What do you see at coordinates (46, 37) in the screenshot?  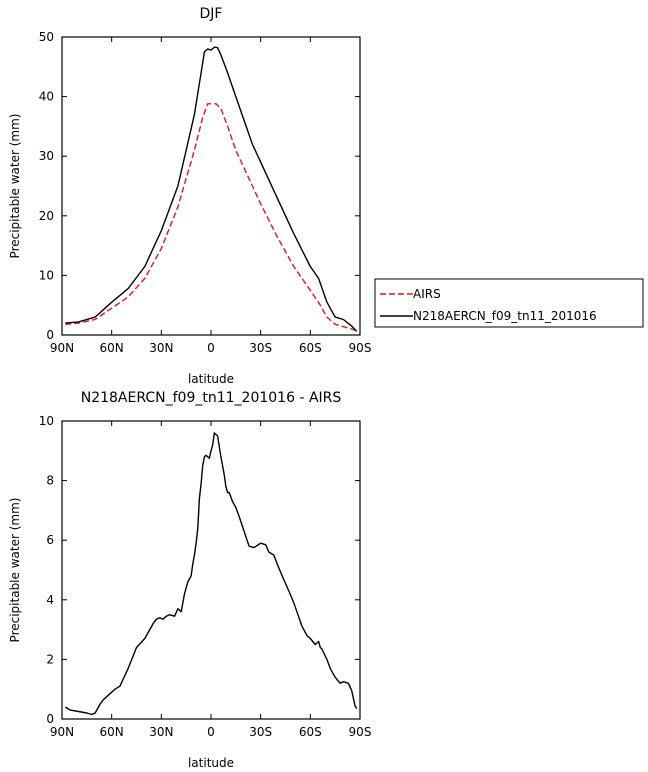 I see `y-tick-label: 50` at bounding box center [46, 37].